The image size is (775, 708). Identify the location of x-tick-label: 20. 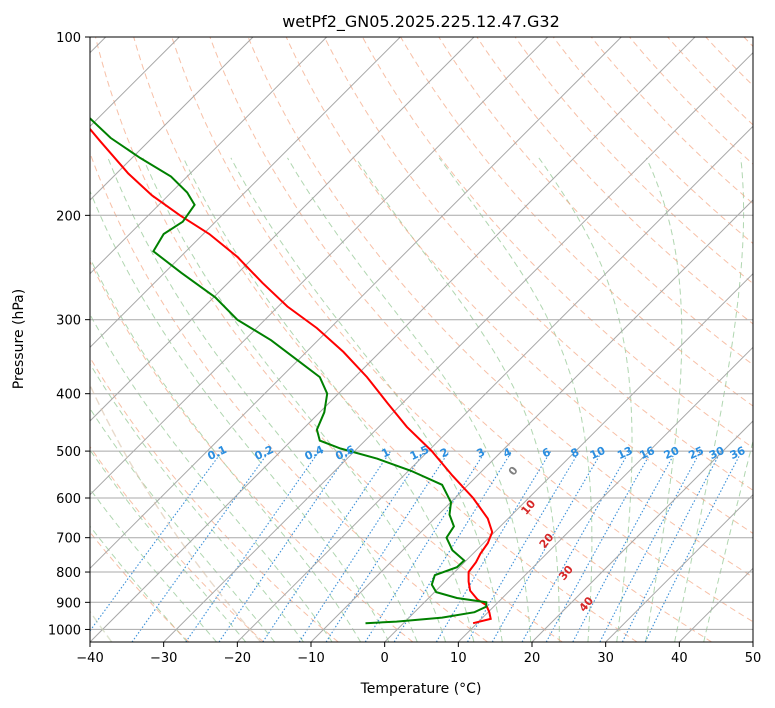
(532, 658).